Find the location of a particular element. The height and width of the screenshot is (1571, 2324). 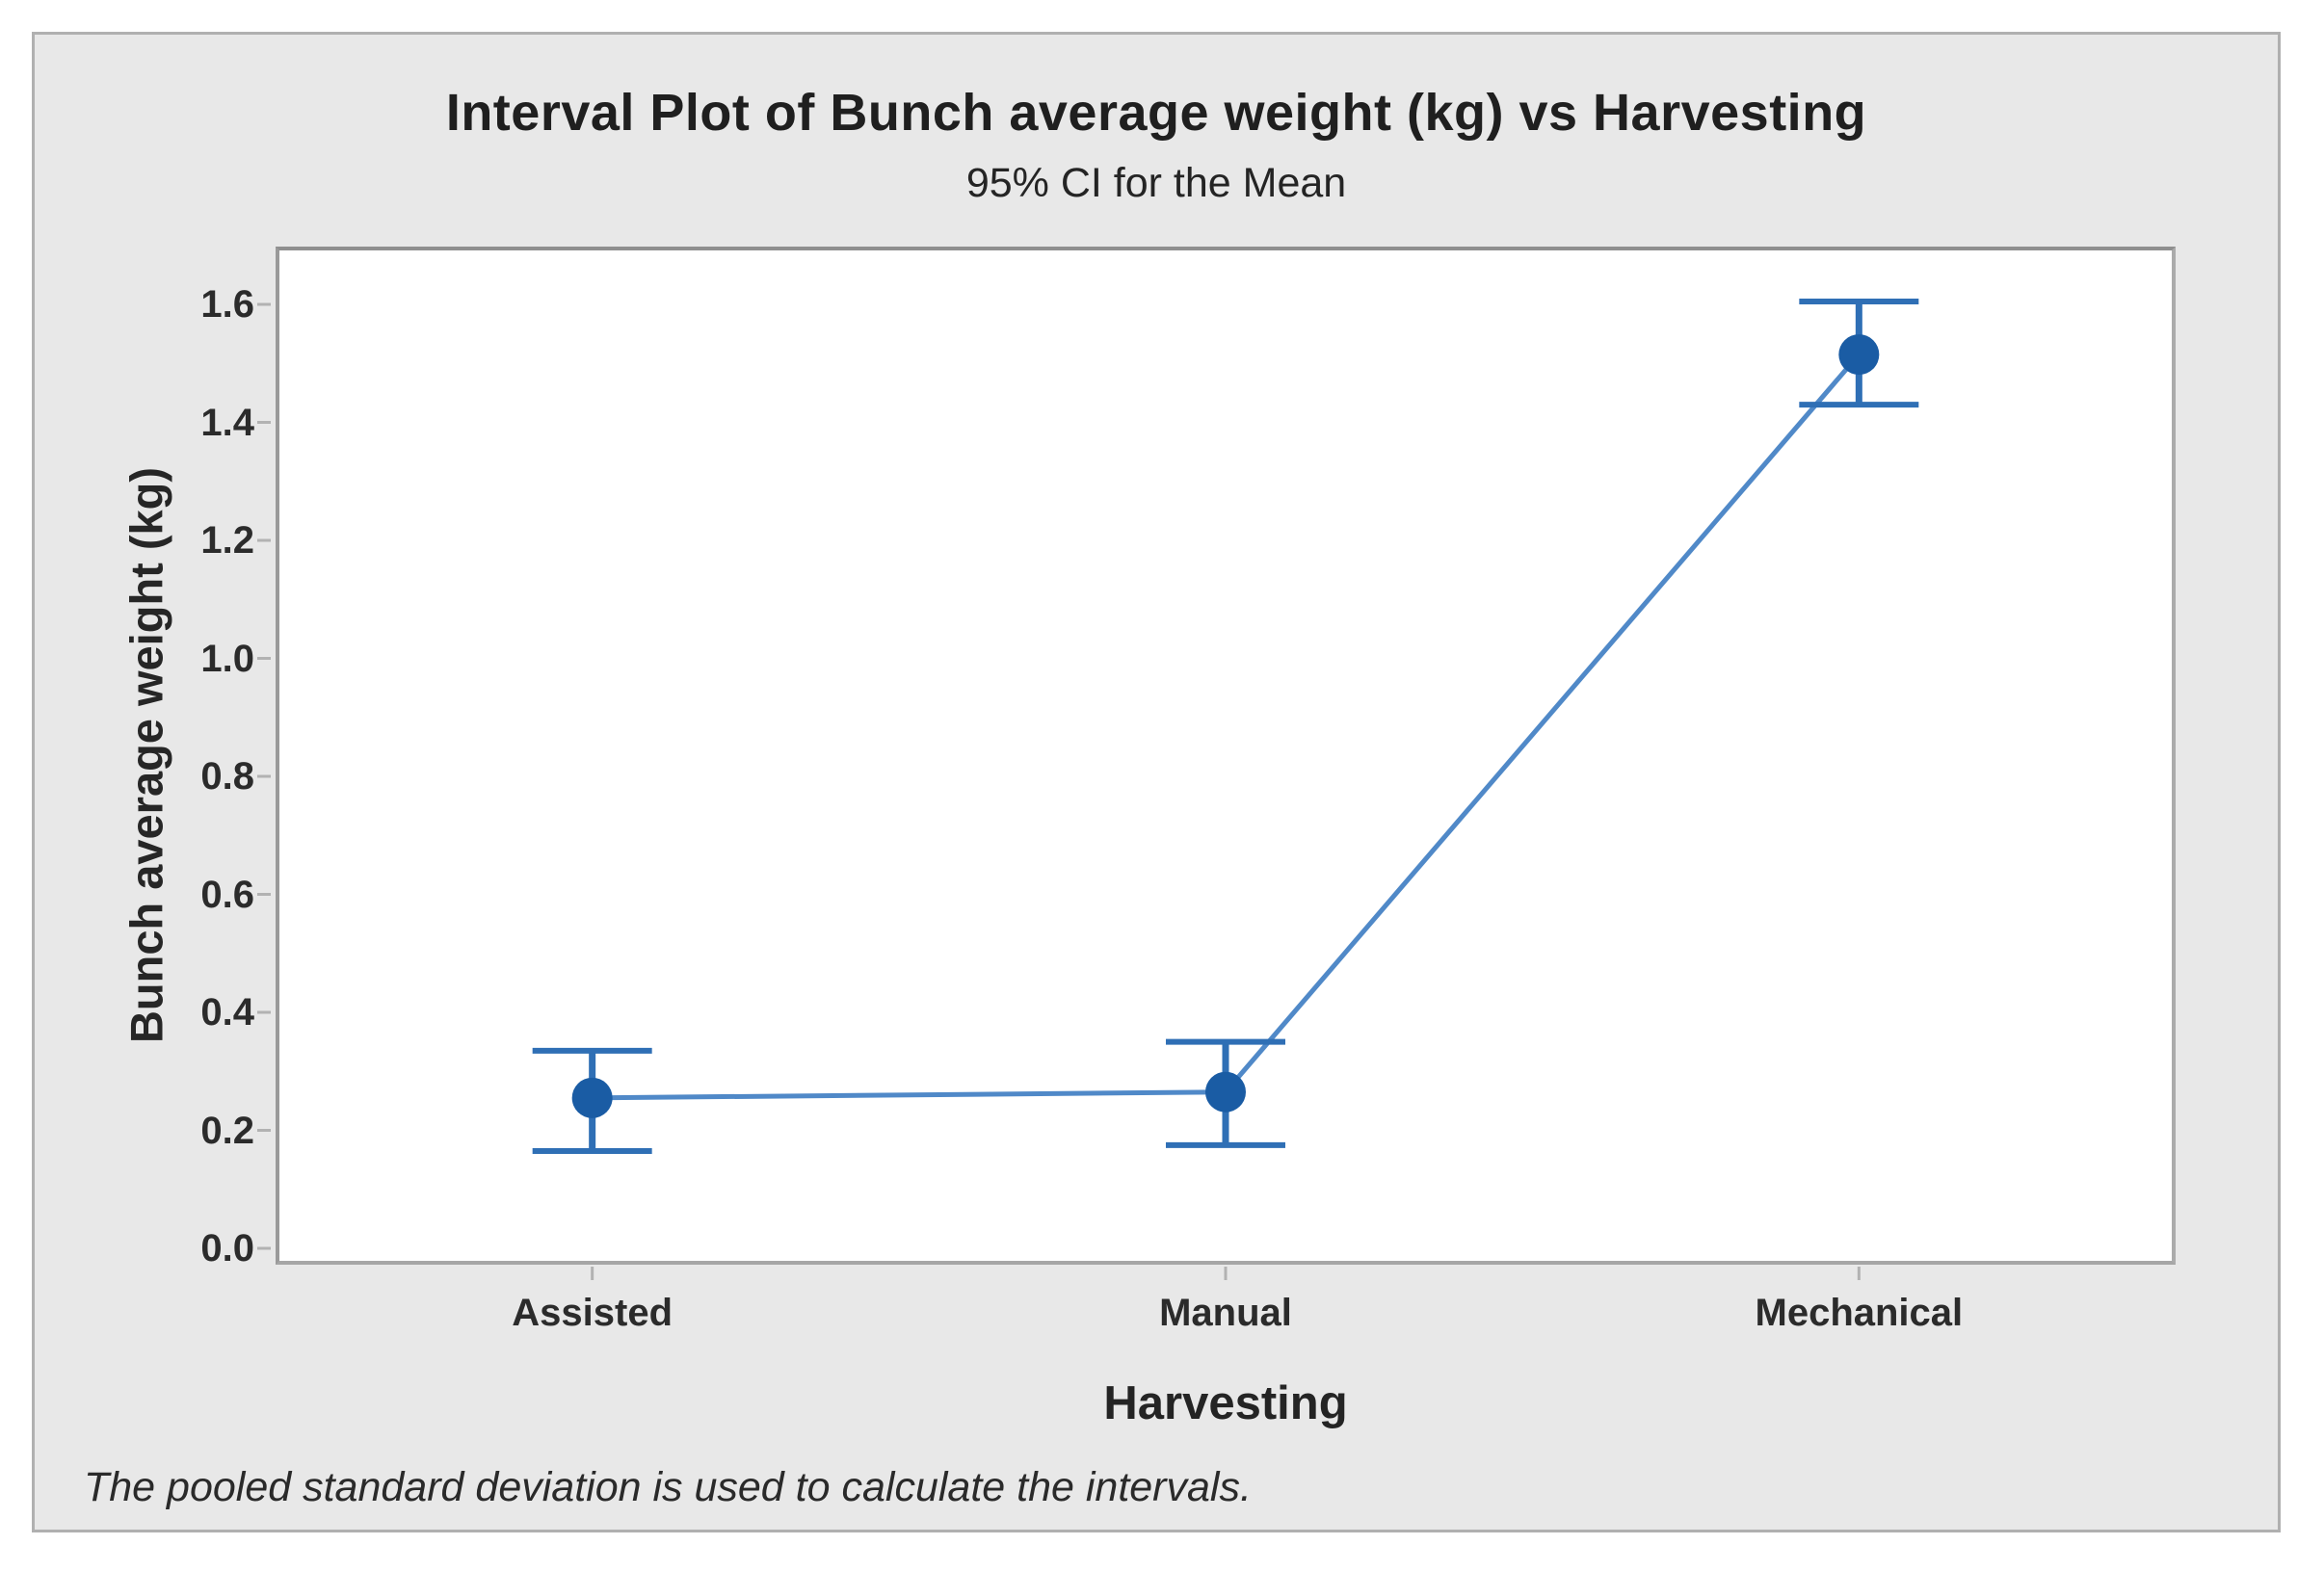

y-tick-label: 1.6 is located at coordinates (227, 304).